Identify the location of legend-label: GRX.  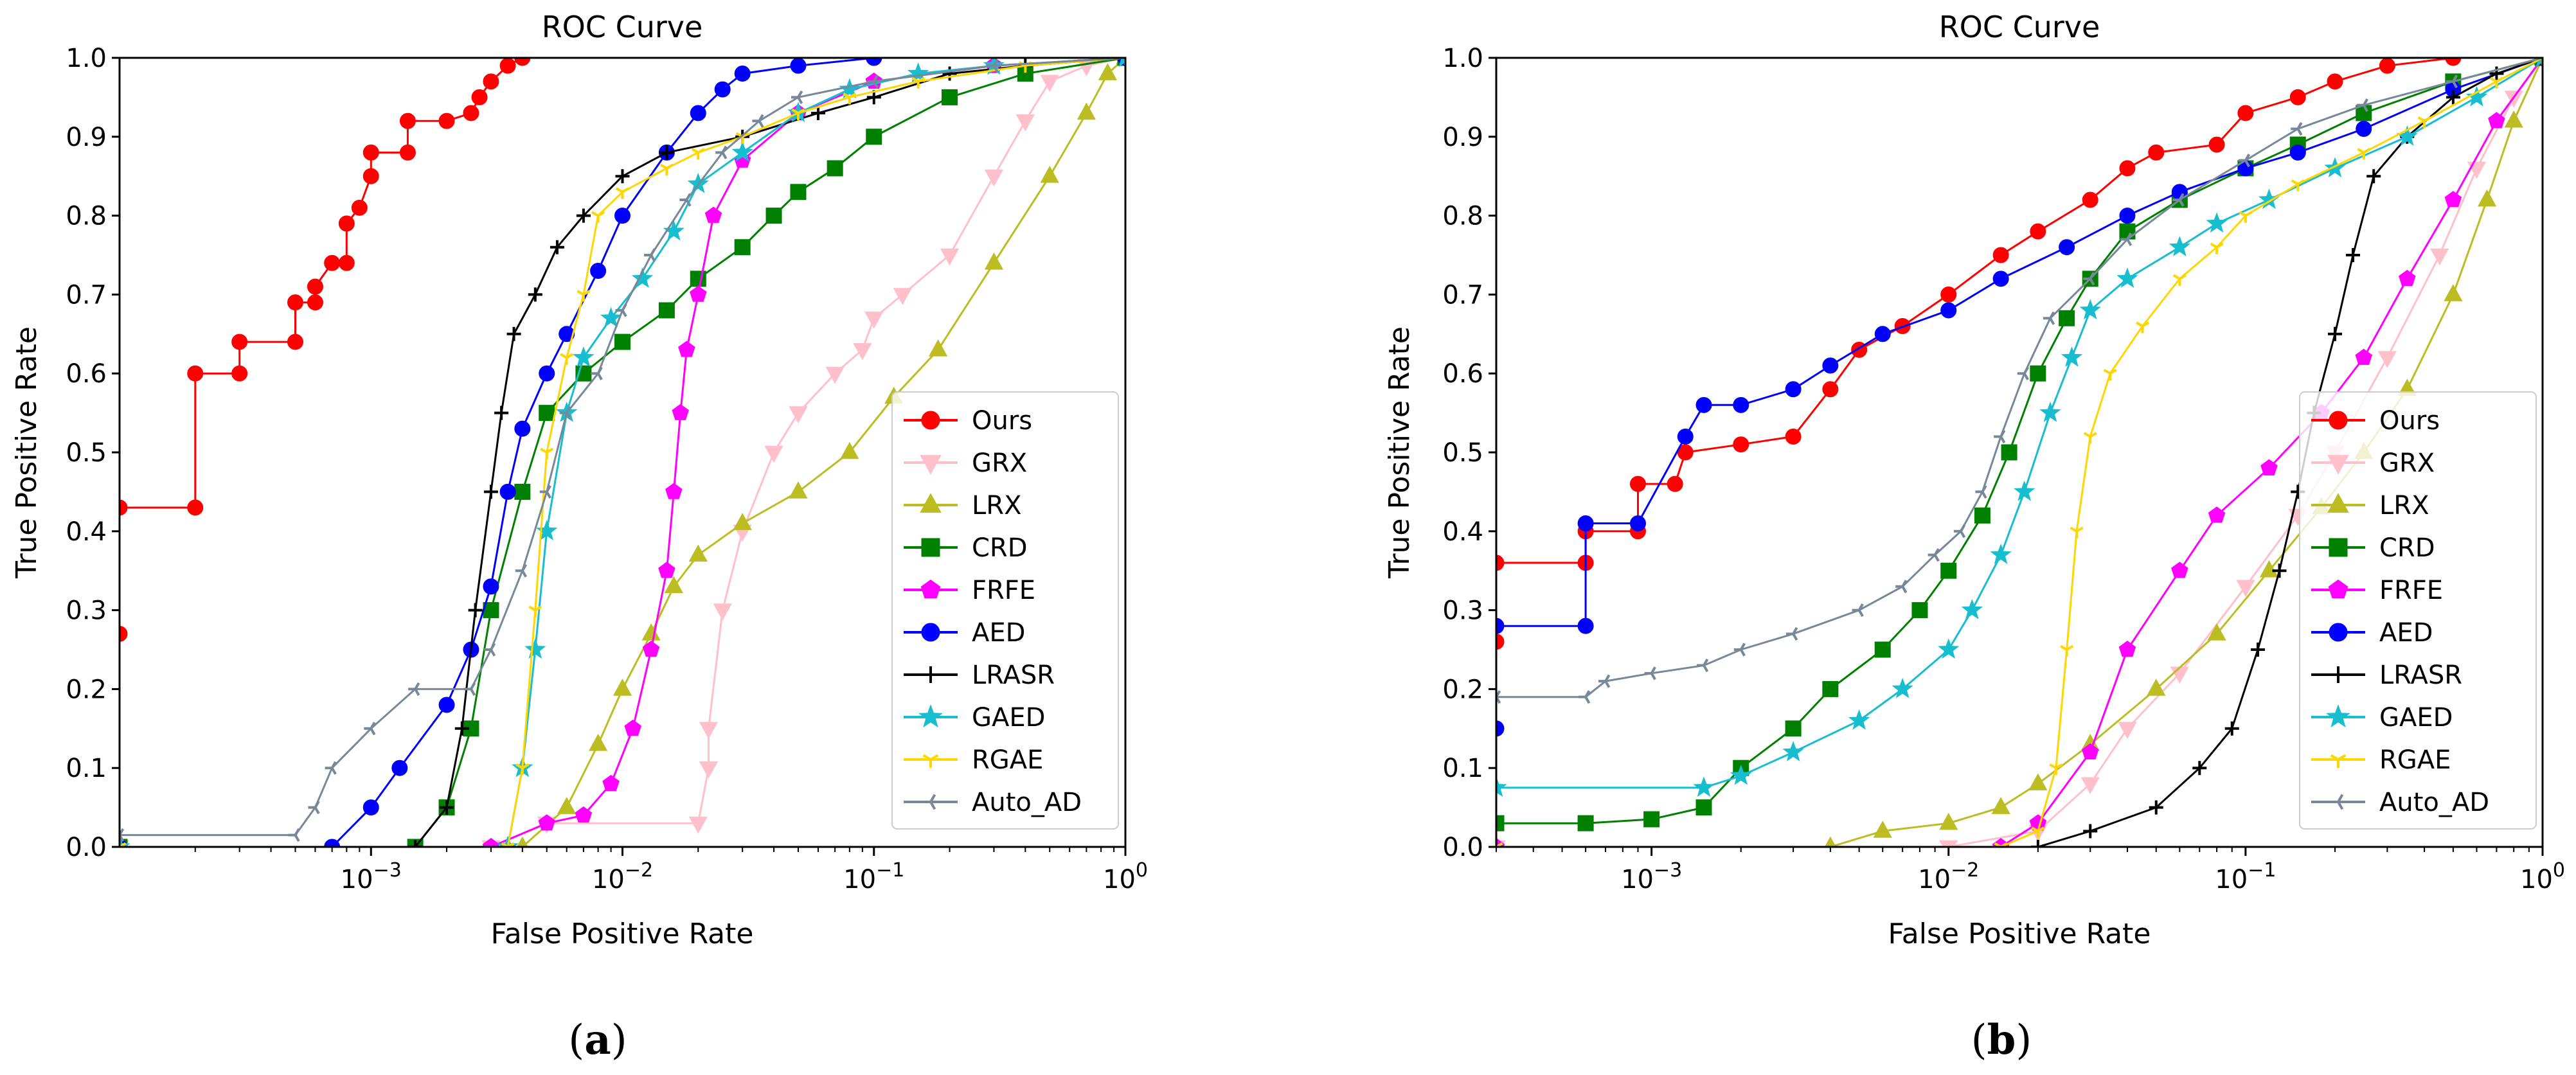
(999, 463).